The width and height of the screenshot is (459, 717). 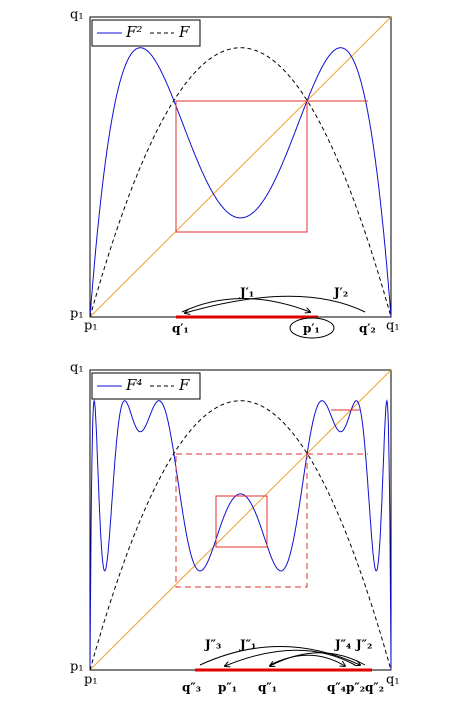 I want to click on legend-label: F⁴, so click(x=133, y=385).